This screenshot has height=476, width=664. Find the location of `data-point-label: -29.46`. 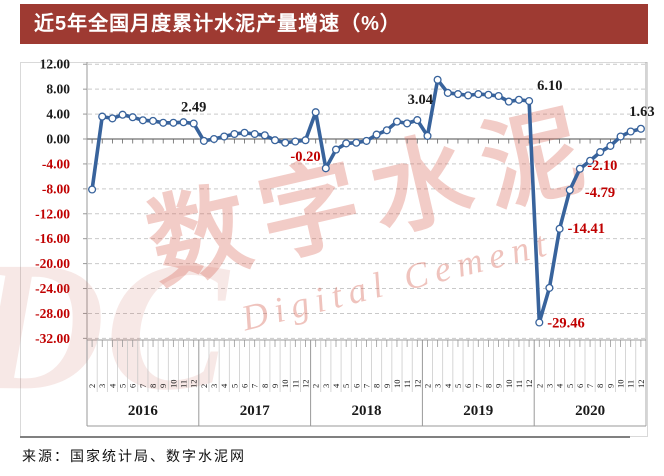

data-point-label: -29.46 is located at coordinates (565, 324).